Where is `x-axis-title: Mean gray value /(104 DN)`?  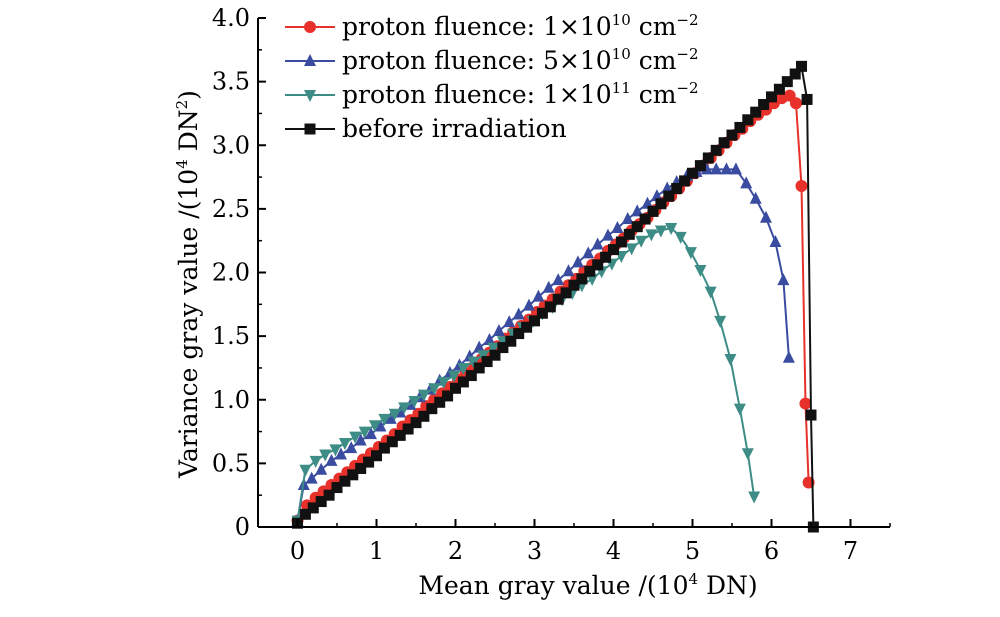
x-axis-title: Mean gray value /(104 DN) is located at coordinates (587, 585).